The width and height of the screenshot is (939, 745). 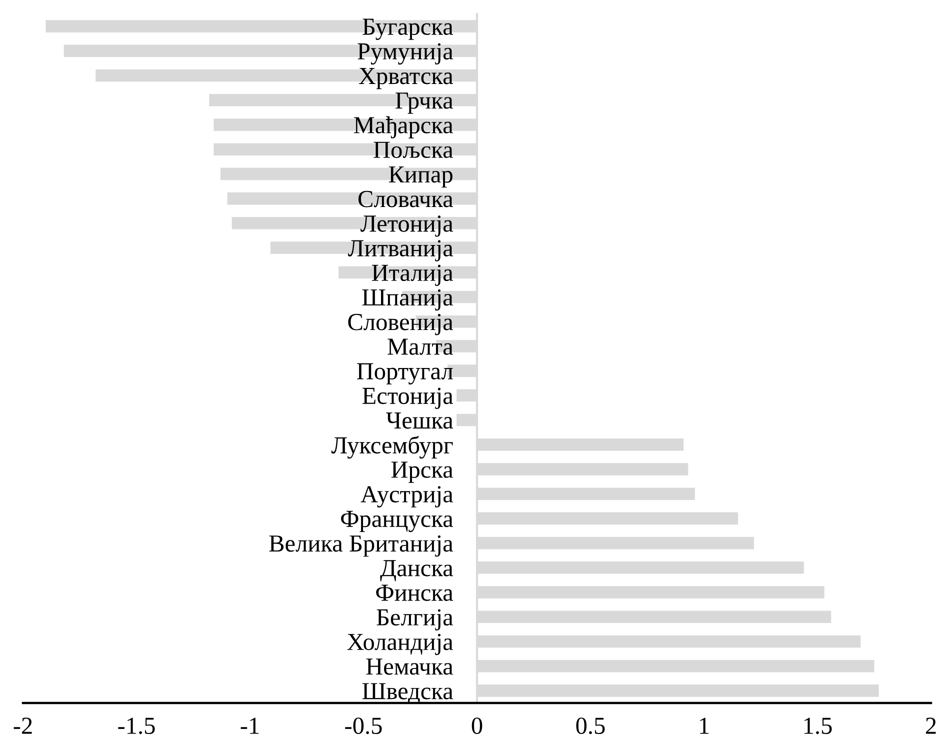 I want to click on y-tick-label: Немачка, so click(x=410, y=666).